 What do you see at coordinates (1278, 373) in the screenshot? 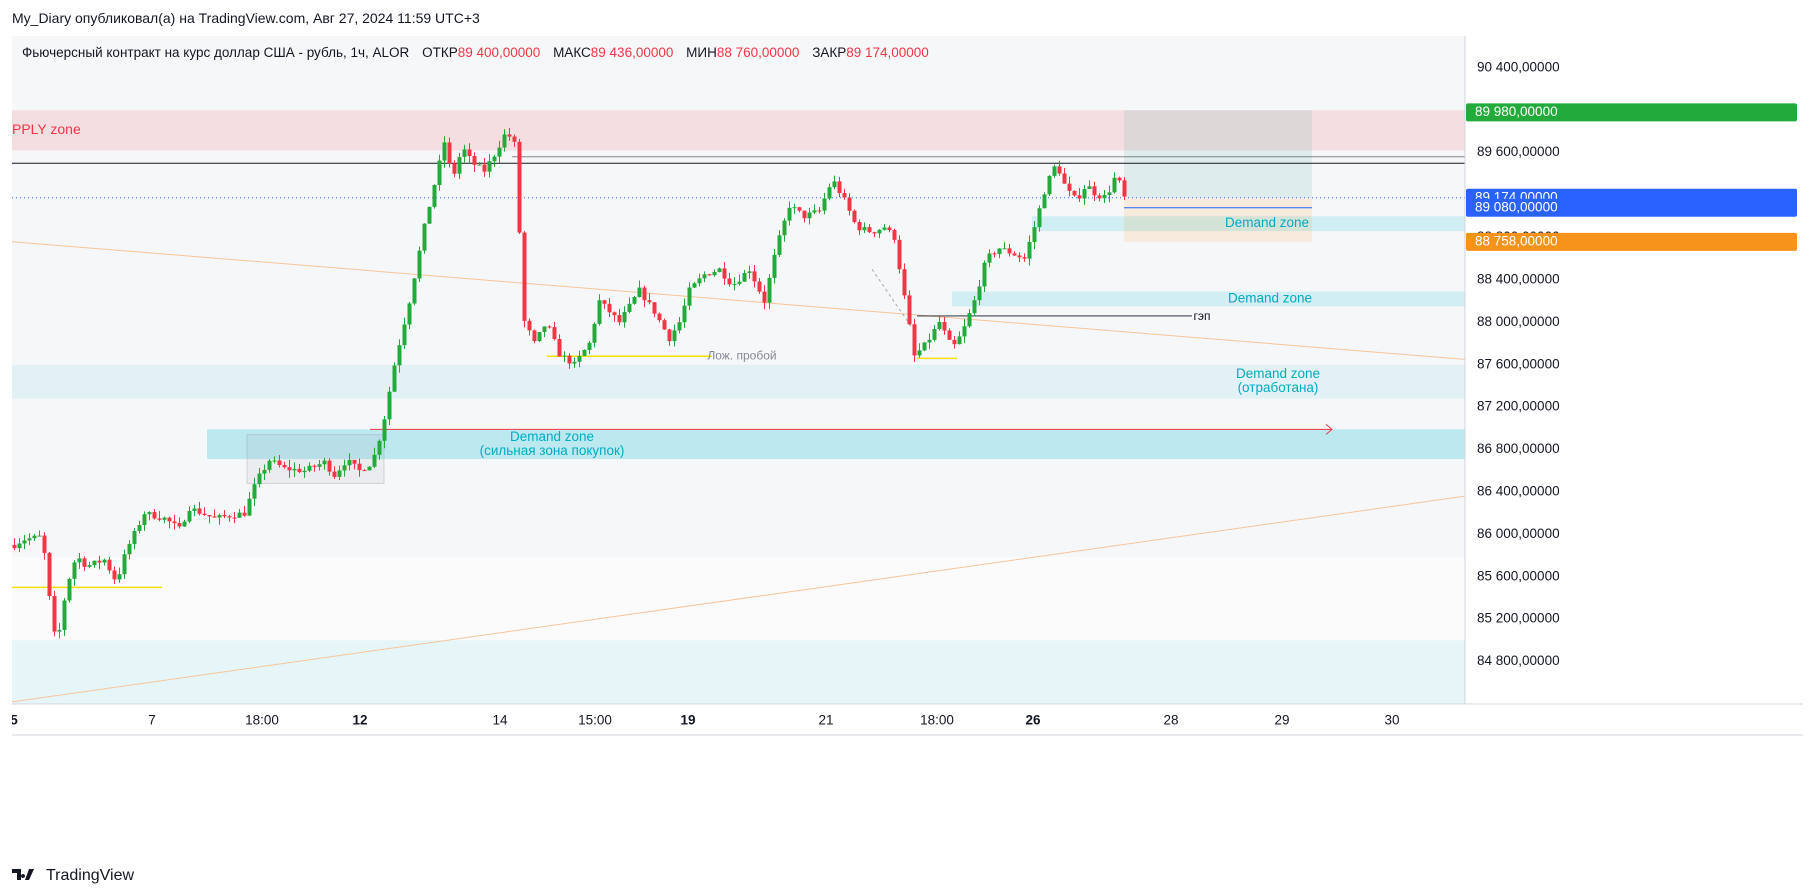
I see `demand-zone-3-label: Demand zone` at bounding box center [1278, 373].